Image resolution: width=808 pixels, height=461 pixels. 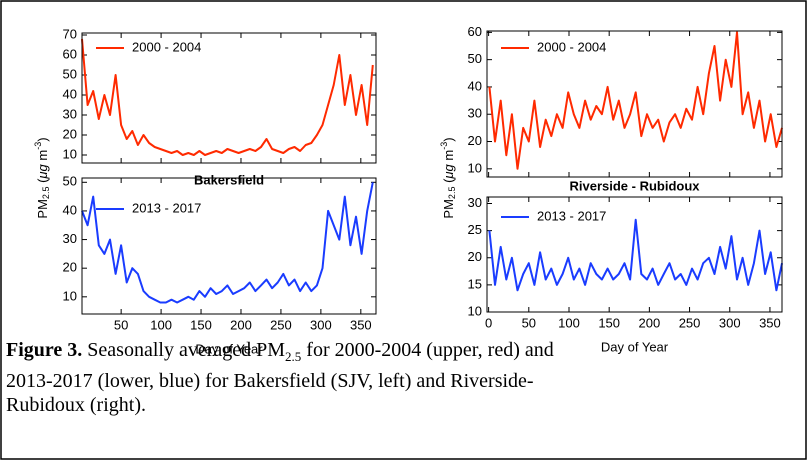 What do you see at coordinates (475, 283) in the screenshot?
I see `y-tick-label: 15` at bounding box center [475, 283].